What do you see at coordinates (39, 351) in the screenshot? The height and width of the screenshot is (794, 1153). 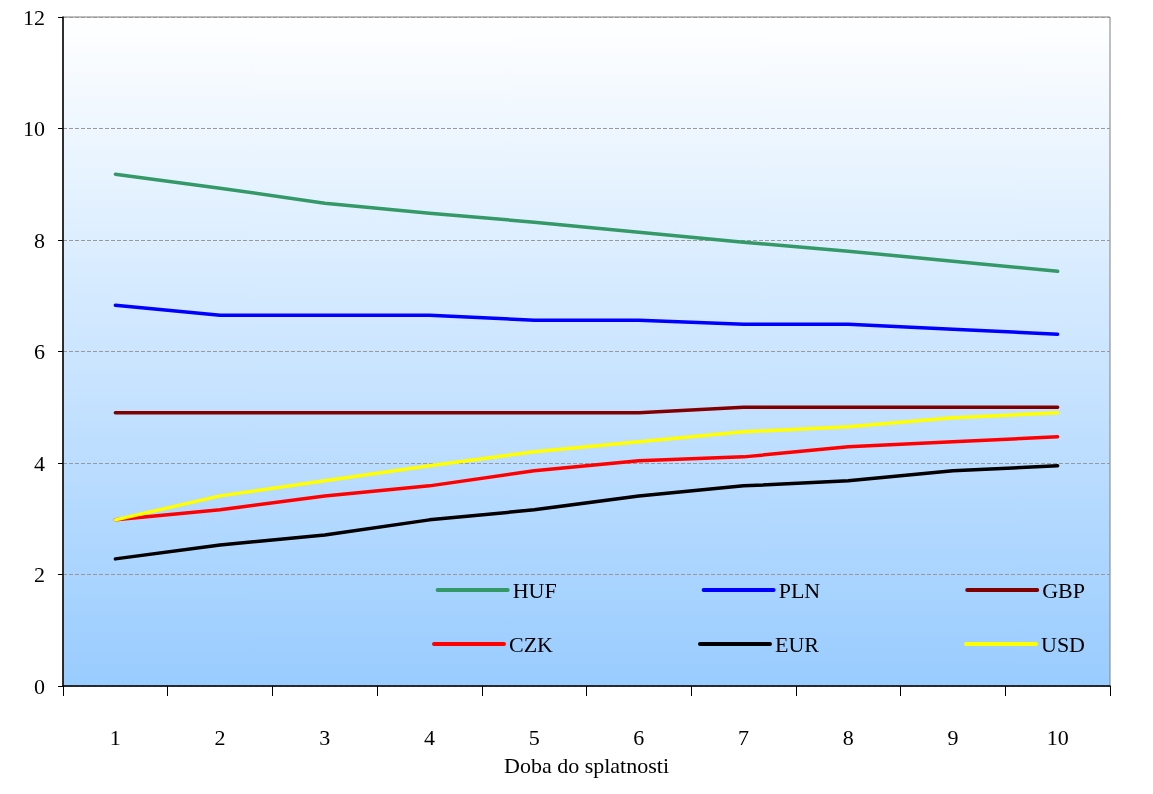 I see `y-tick-label: 6` at bounding box center [39, 351].